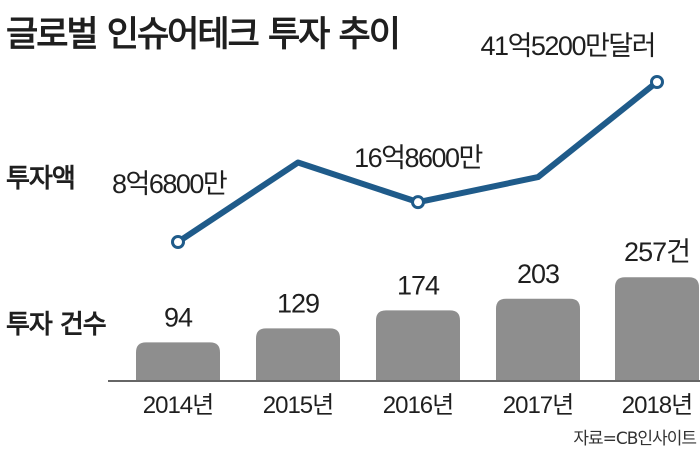 The width and height of the screenshot is (700, 452). Describe the element at coordinates (41, 179) in the screenshot. I see `amount-row-label: 투자액` at that location.